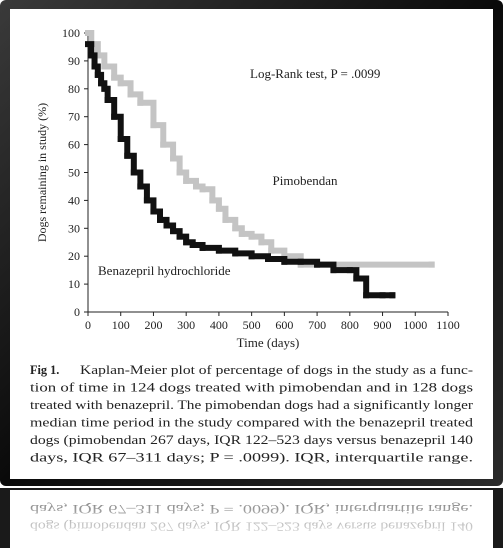  I want to click on x-tick-label: 400, so click(219, 325).